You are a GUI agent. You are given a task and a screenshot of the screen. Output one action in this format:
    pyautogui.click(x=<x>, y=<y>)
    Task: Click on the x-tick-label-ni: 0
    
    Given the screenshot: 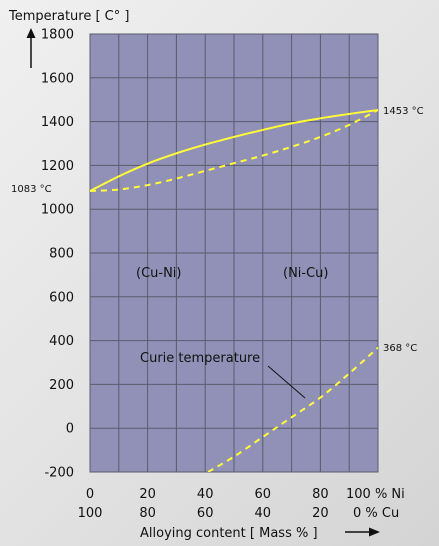 What is the action you would take?
    pyautogui.click(x=90, y=494)
    